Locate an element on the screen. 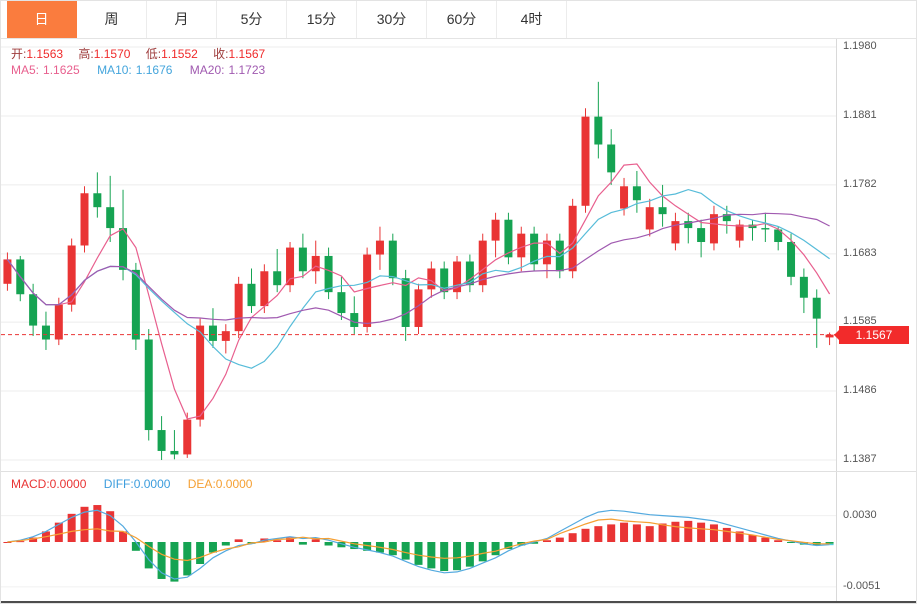 Image resolution: width=917 pixels, height=604 pixels. close-value: 1.1567 is located at coordinates (247, 54).